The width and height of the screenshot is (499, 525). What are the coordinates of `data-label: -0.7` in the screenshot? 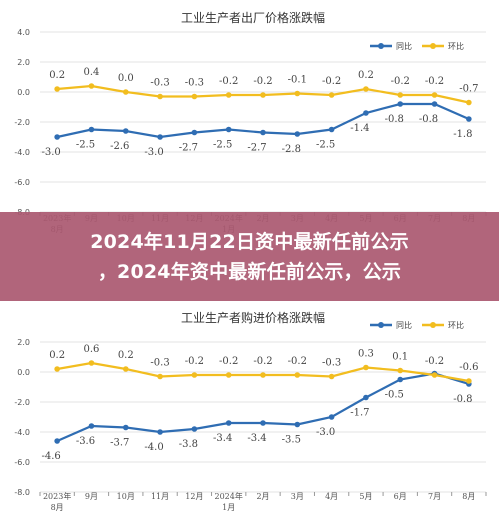 It's located at (468, 89).